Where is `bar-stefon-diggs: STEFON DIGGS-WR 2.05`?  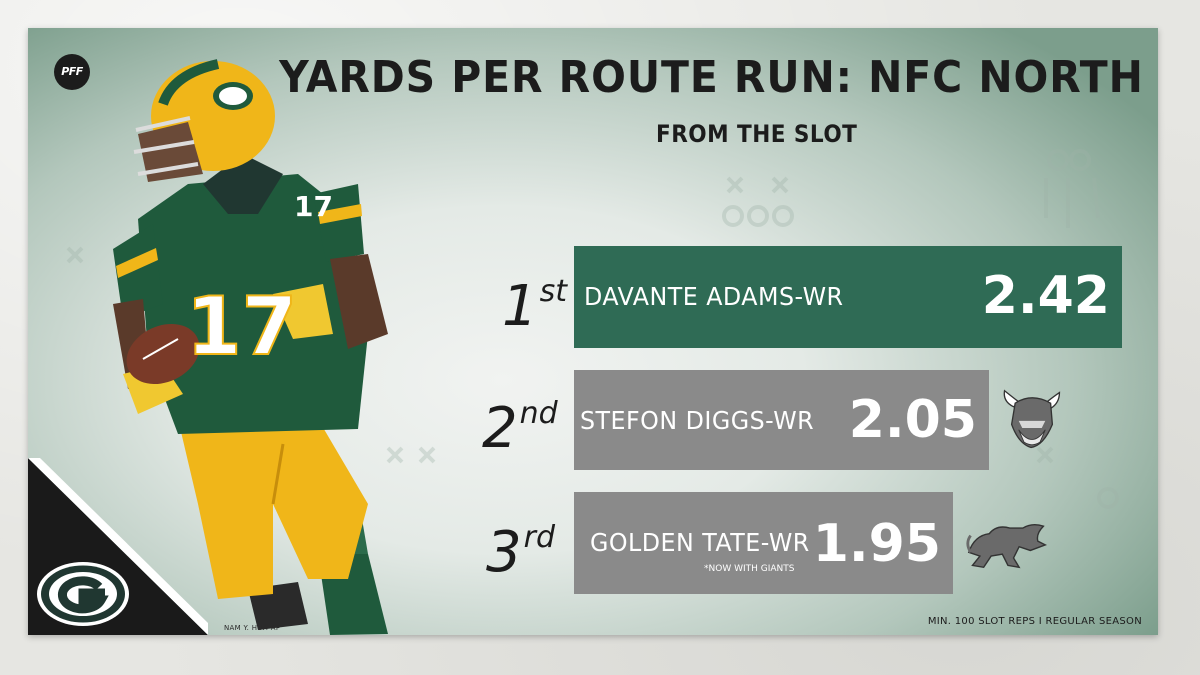 bar-stefon-diggs: STEFON DIGGS-WR 2.05 is located at coordinates (781, 420).